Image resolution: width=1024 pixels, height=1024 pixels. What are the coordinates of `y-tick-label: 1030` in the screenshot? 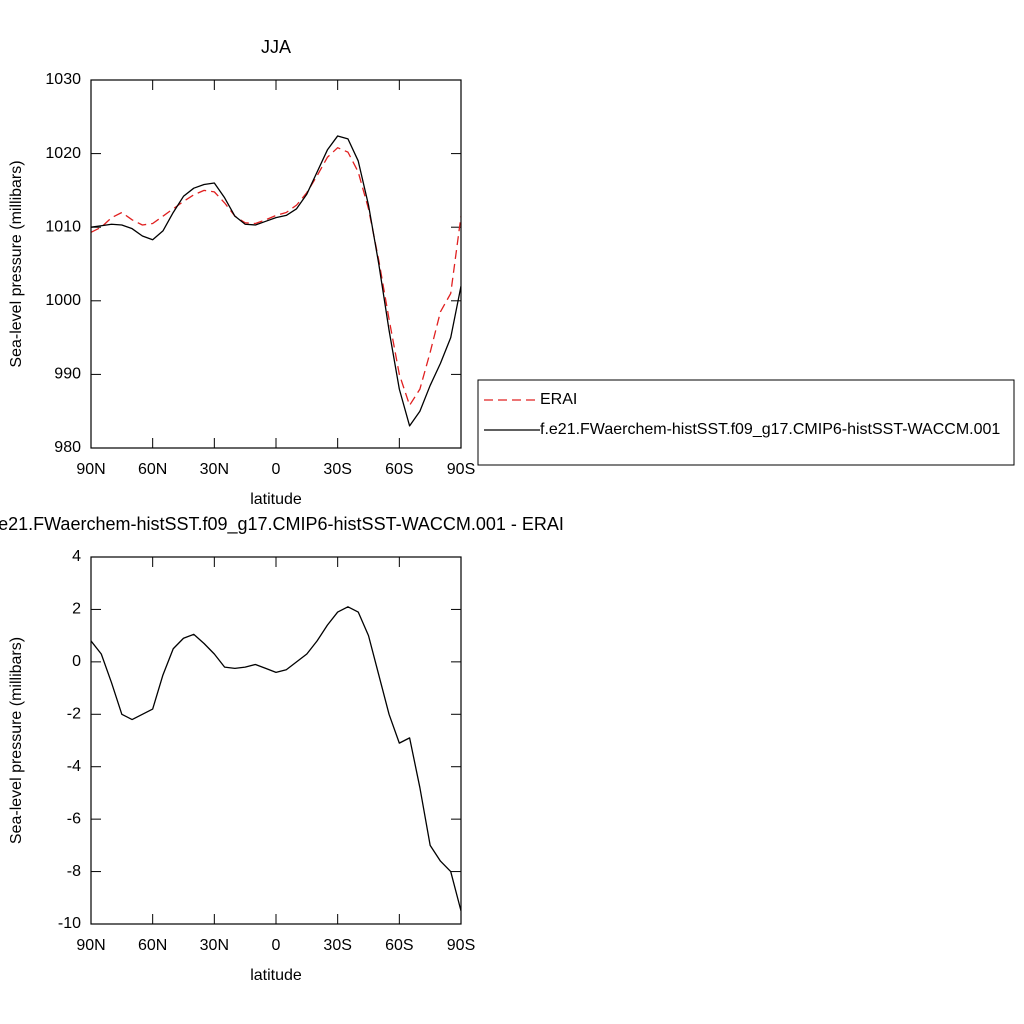 It's located at (63, 79).